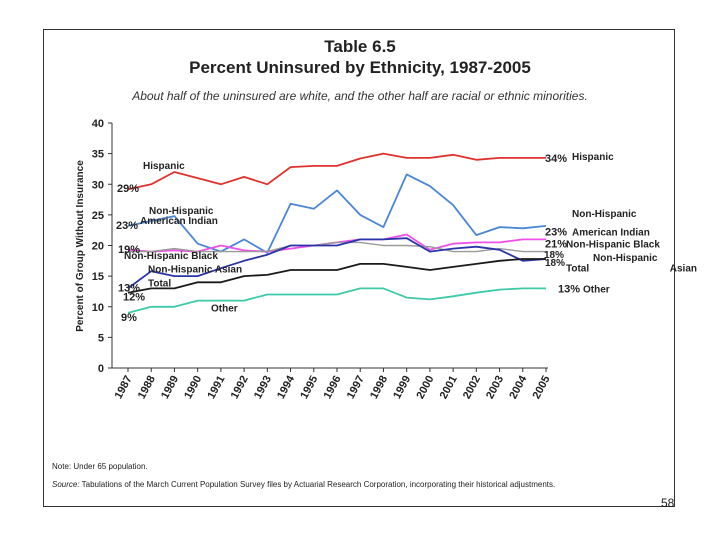 The height and width of the screenshot is (540, 720). I want to click on x-tick-label: 1989, so click(170, 387).